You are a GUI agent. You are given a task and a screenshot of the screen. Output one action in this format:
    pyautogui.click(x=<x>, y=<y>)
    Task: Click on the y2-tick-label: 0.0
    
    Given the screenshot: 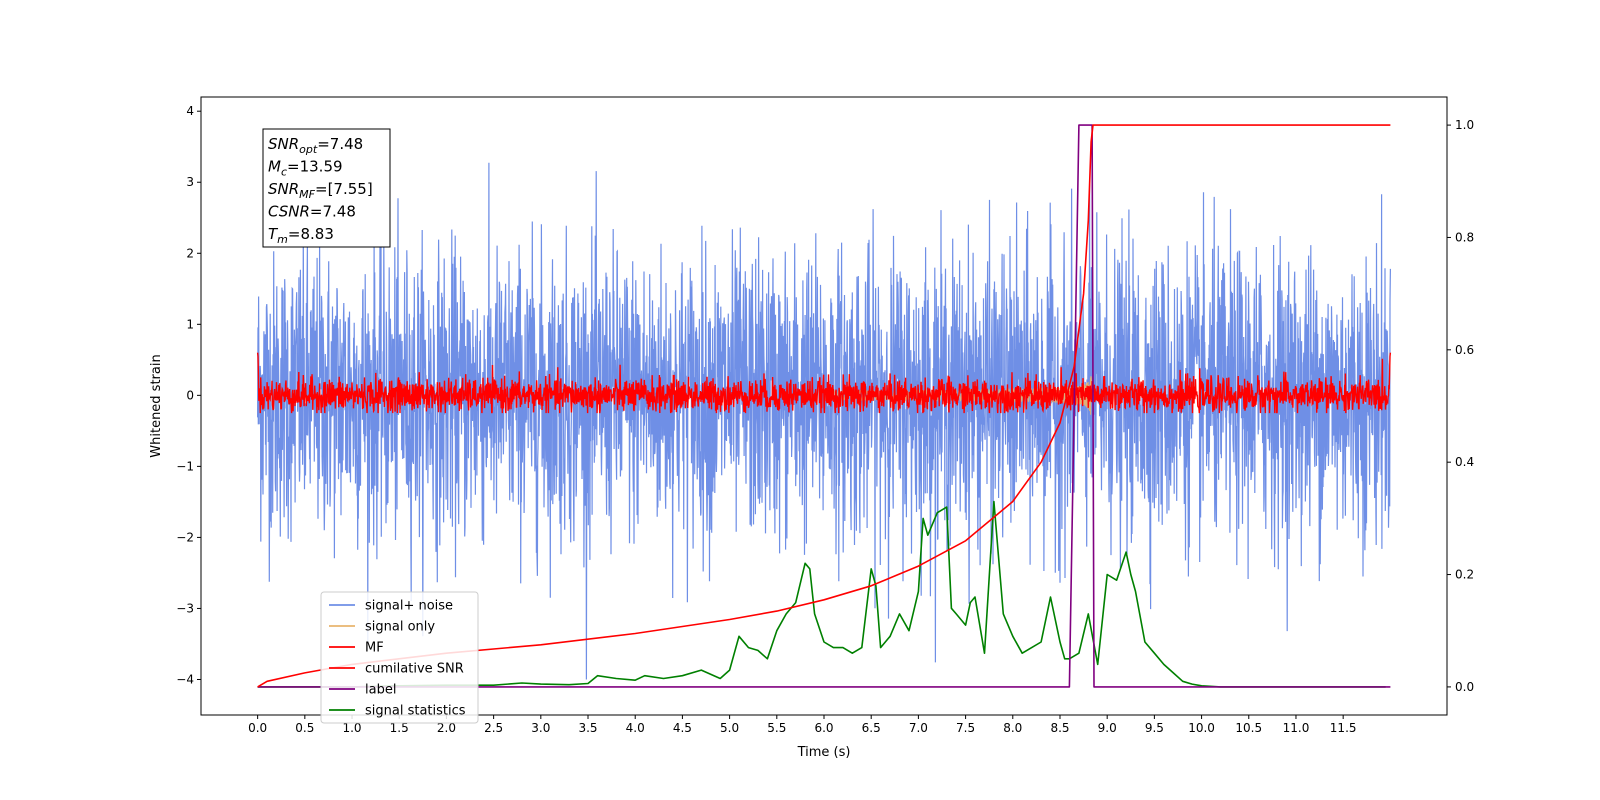 What is the action you would take?
    pyautogui.click(x=1464, y=687)
    